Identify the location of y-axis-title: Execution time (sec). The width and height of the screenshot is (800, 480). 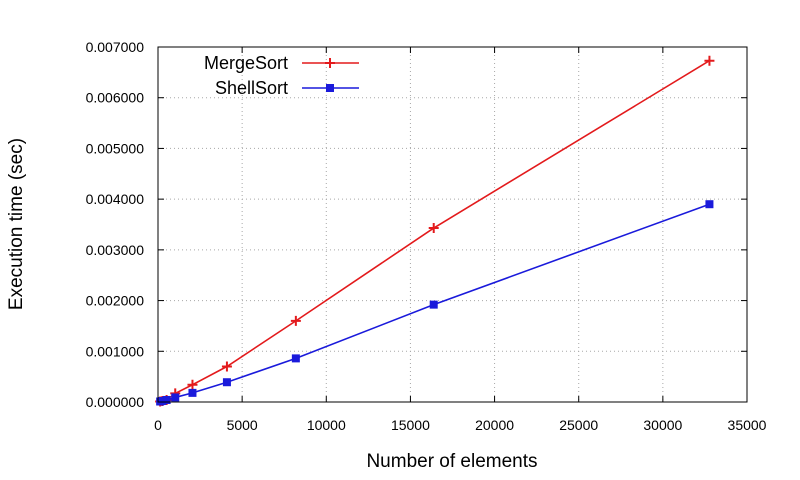
(16, 224).